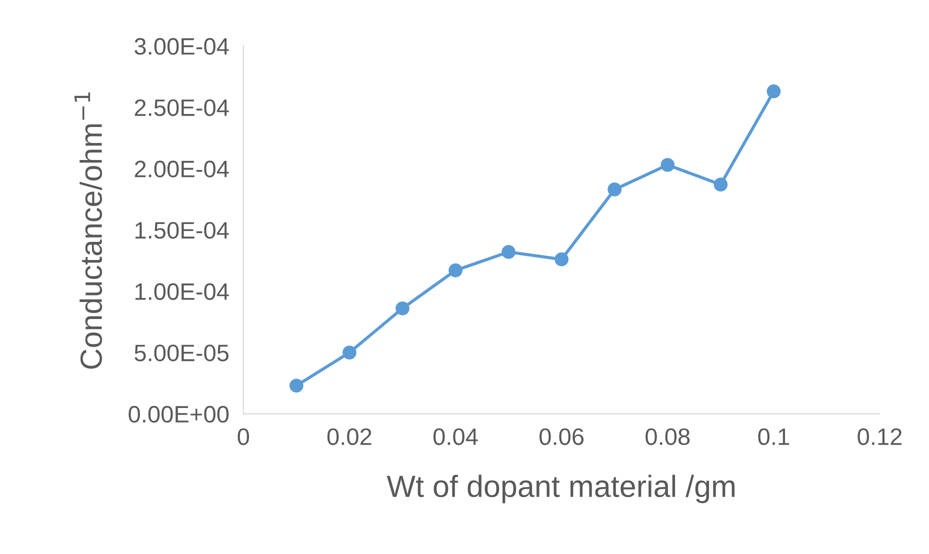  I want to click on y-tick-label: 5.00E-05, so click(181, 353).